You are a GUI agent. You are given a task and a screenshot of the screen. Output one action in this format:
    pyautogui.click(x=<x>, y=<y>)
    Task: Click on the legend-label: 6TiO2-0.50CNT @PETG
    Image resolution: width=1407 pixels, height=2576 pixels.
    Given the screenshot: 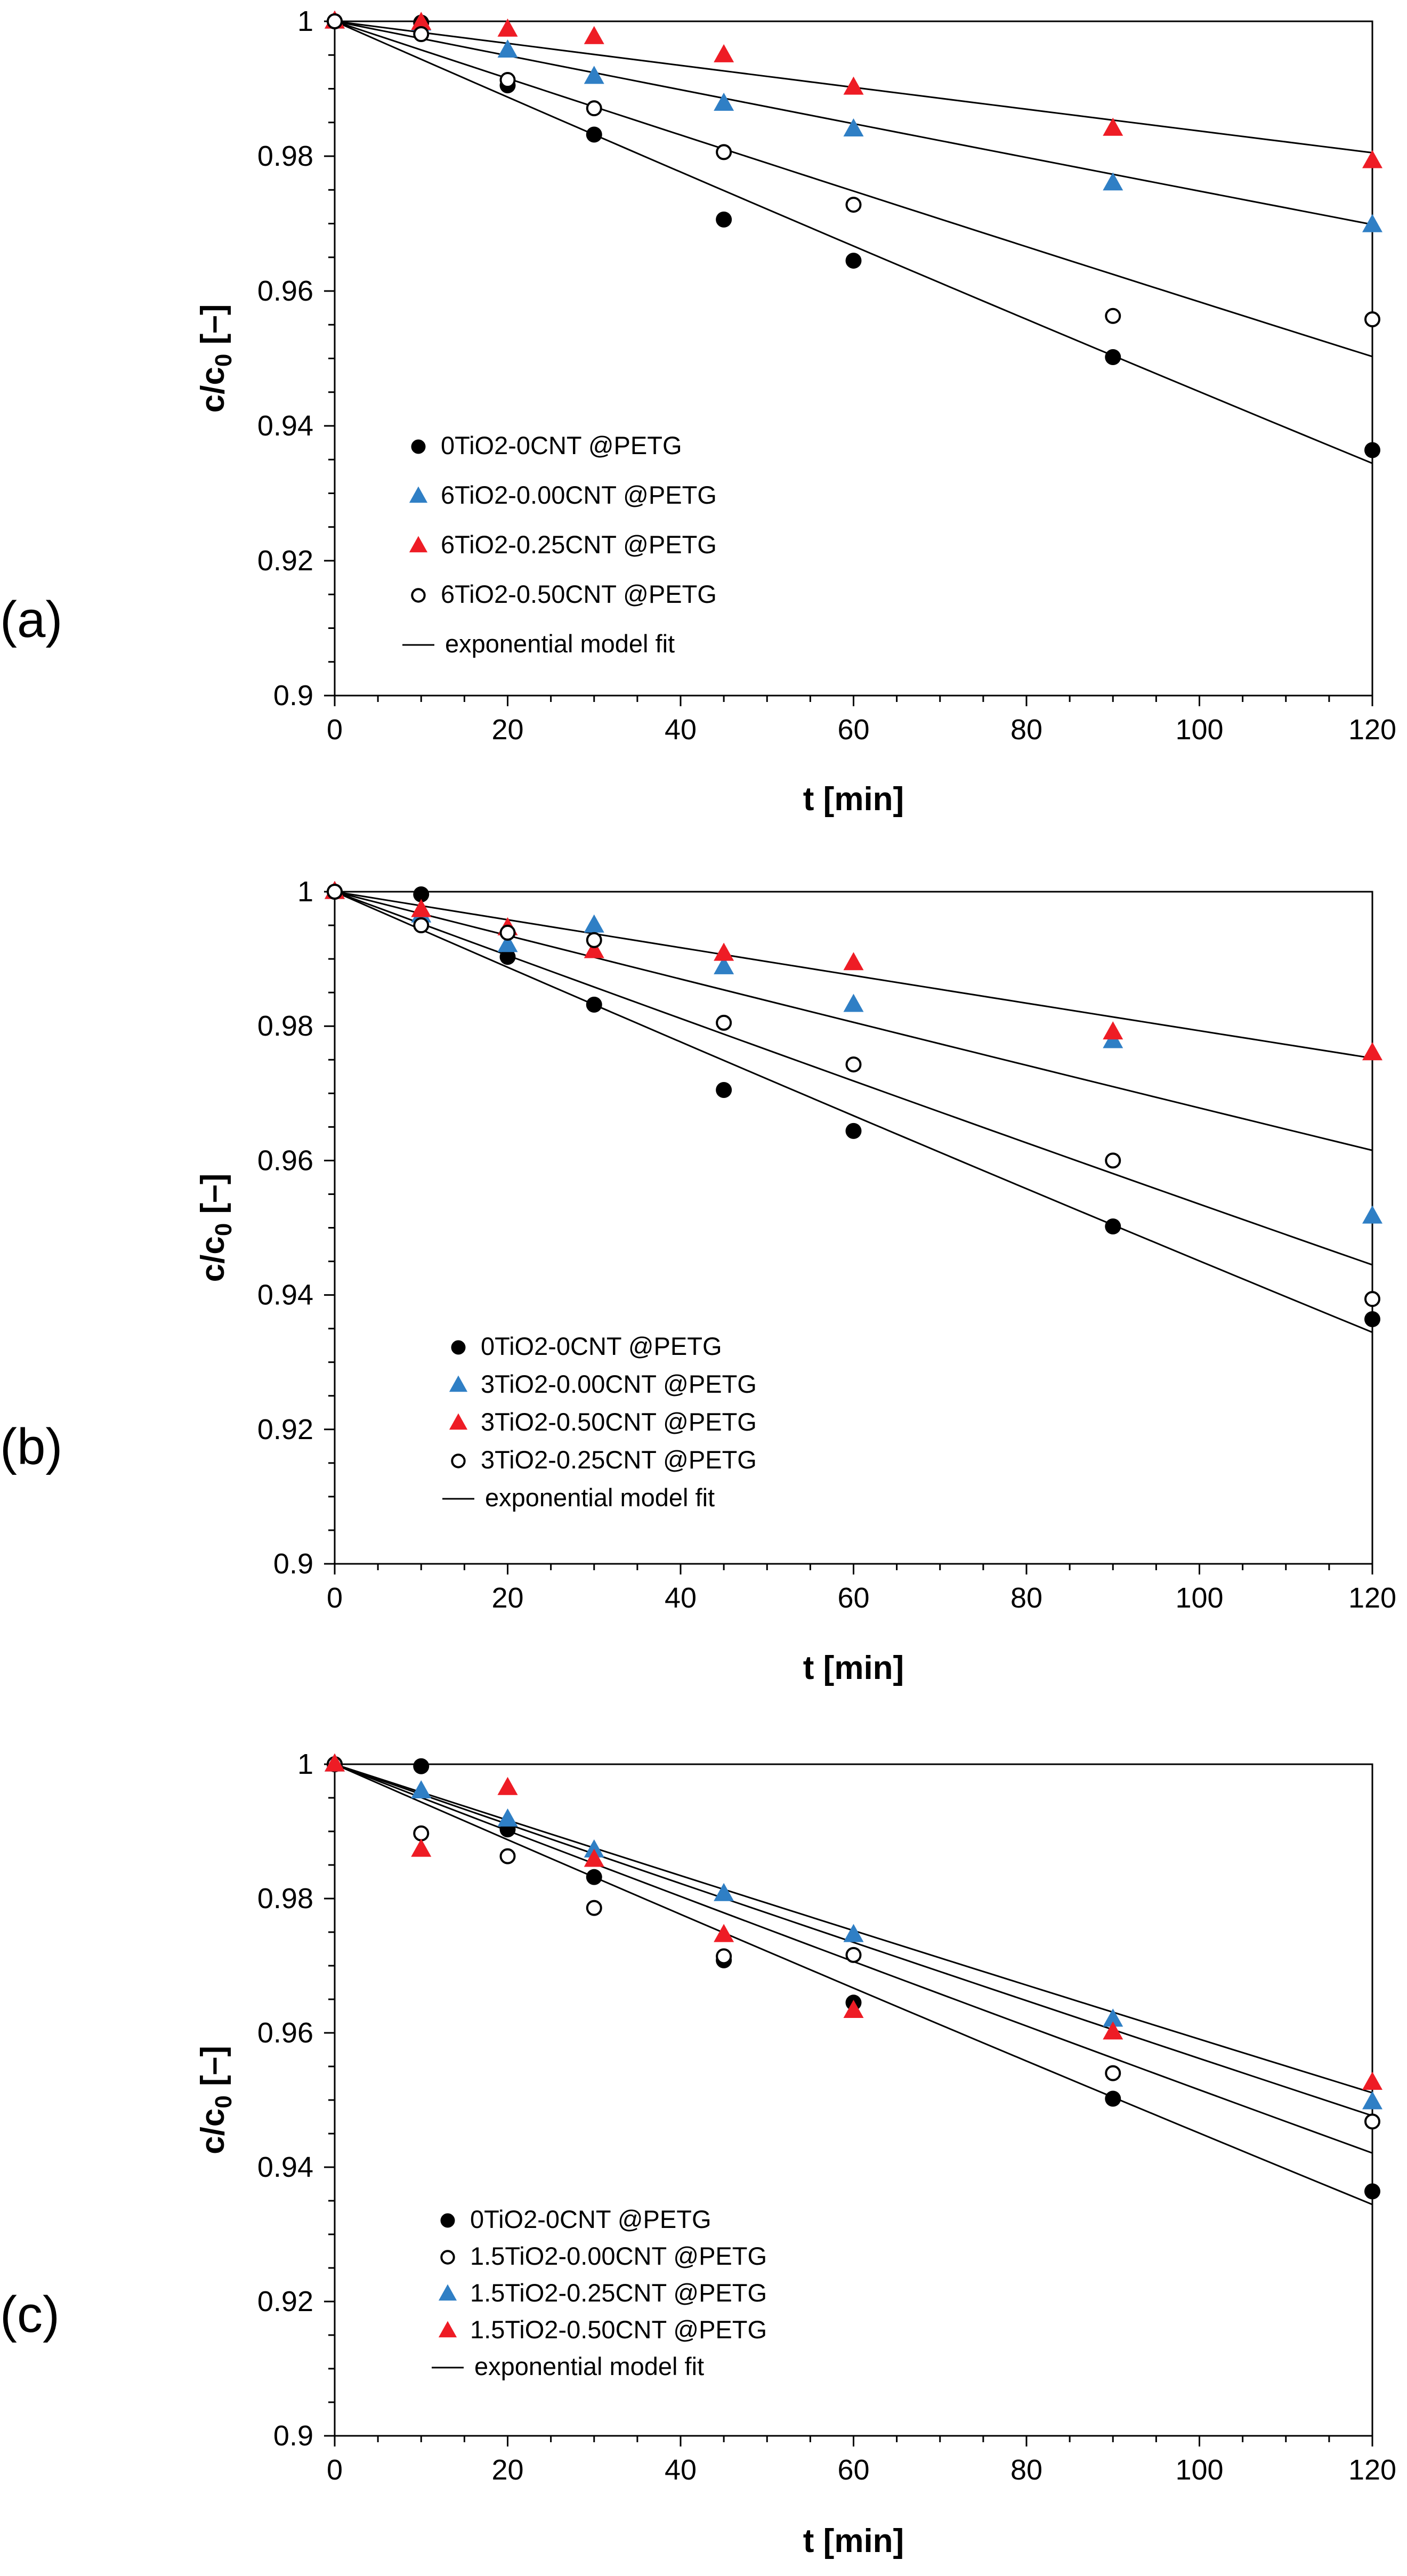 What is the action you would take?
    pyautogui.click(x=579, y=594)
    